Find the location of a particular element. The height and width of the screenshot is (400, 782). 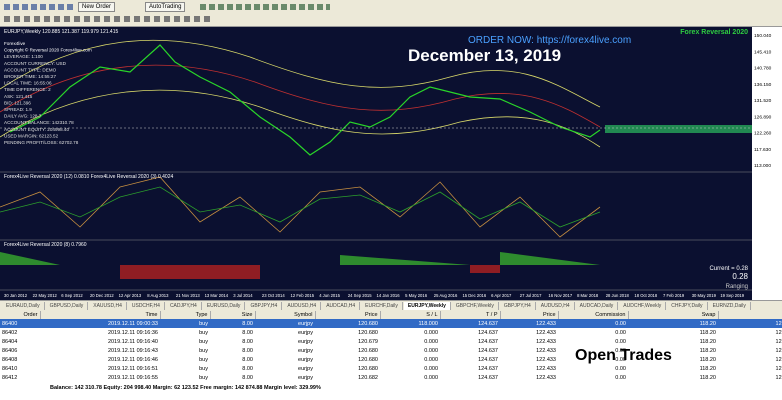

oscillator-label: Forex4Live Reversal 2020 (8) 0.7960 is located at coordinates (45, 245).